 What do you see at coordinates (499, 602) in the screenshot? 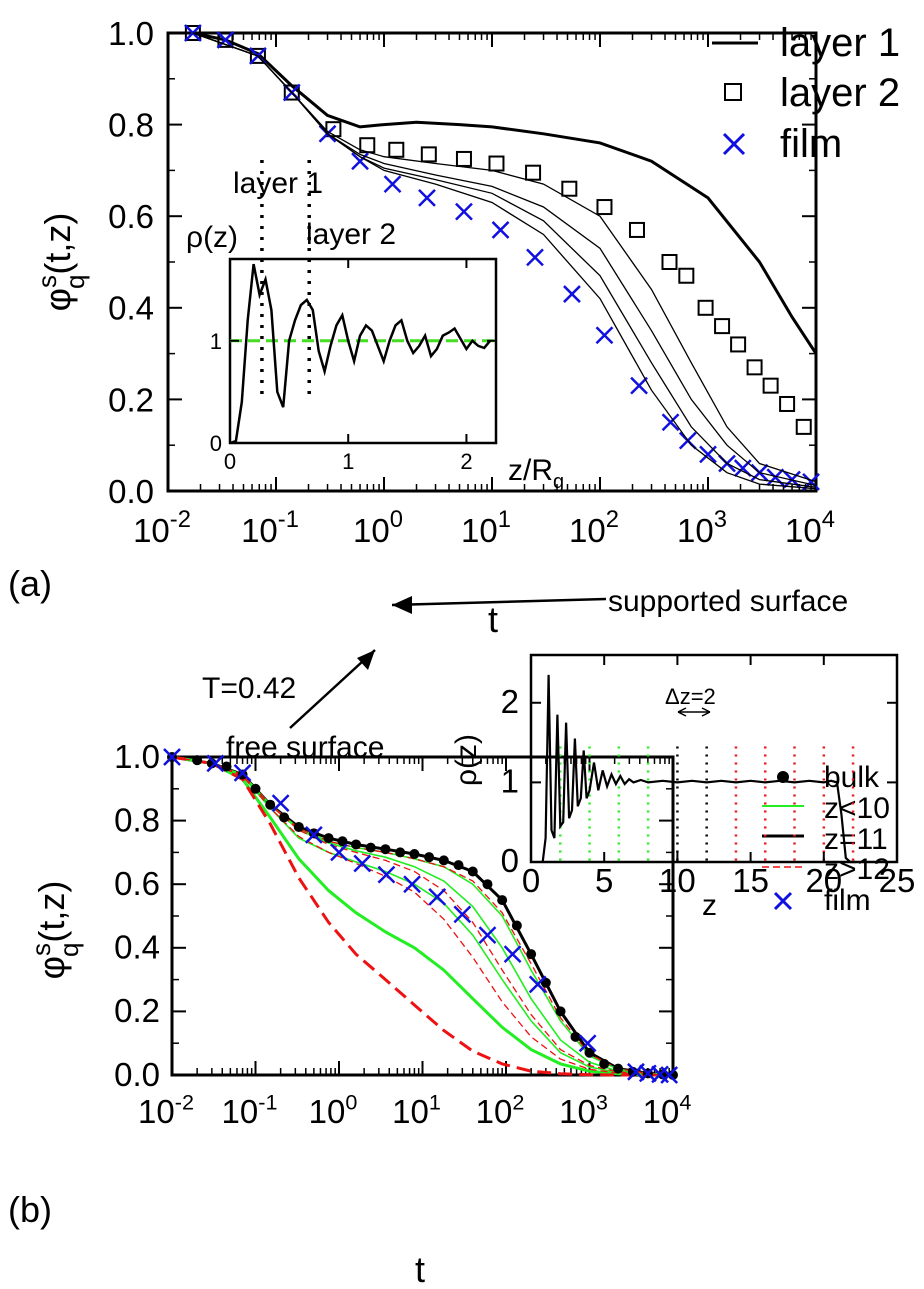
I see `supported-surface-arrow` at bounding box center [499, 602].